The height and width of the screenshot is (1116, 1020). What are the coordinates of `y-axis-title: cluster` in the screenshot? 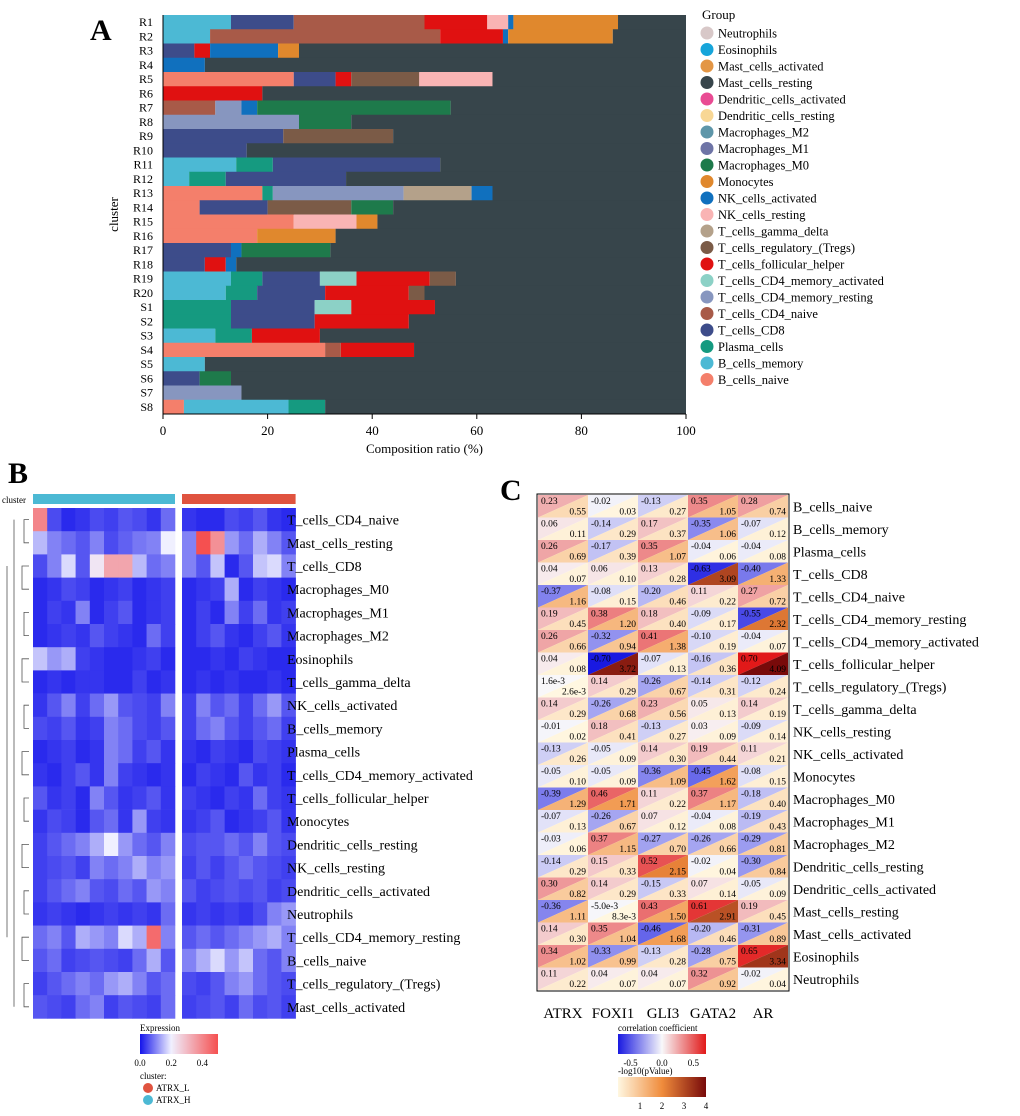 It's located at (113, 214).